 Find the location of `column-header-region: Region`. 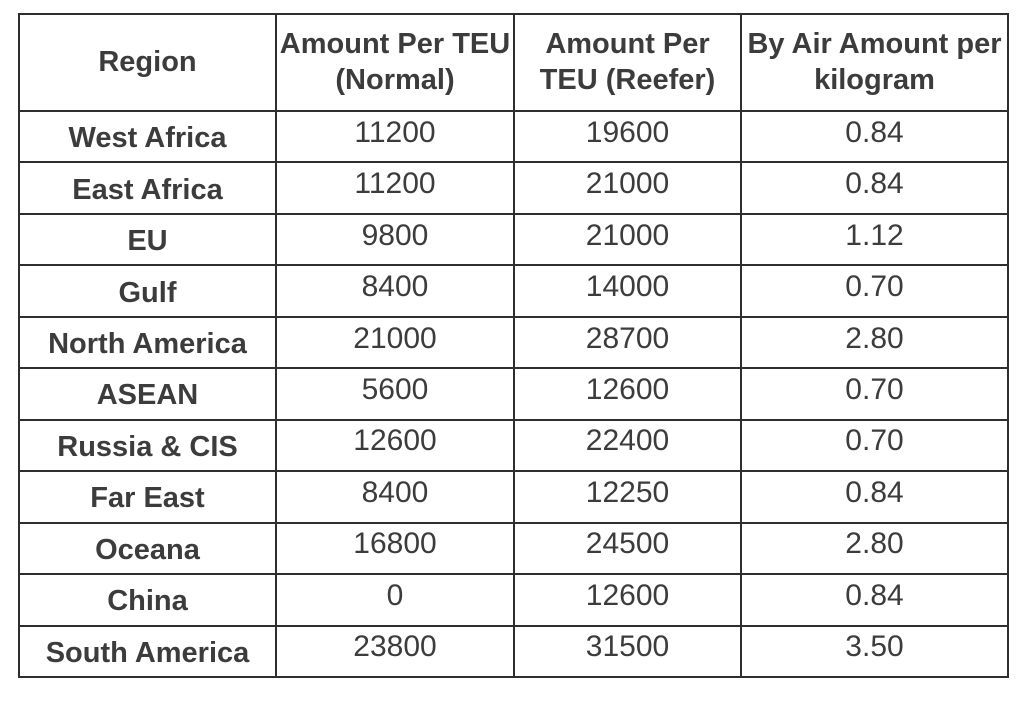

column-header-region: Region is located at coordinates (147, 62).